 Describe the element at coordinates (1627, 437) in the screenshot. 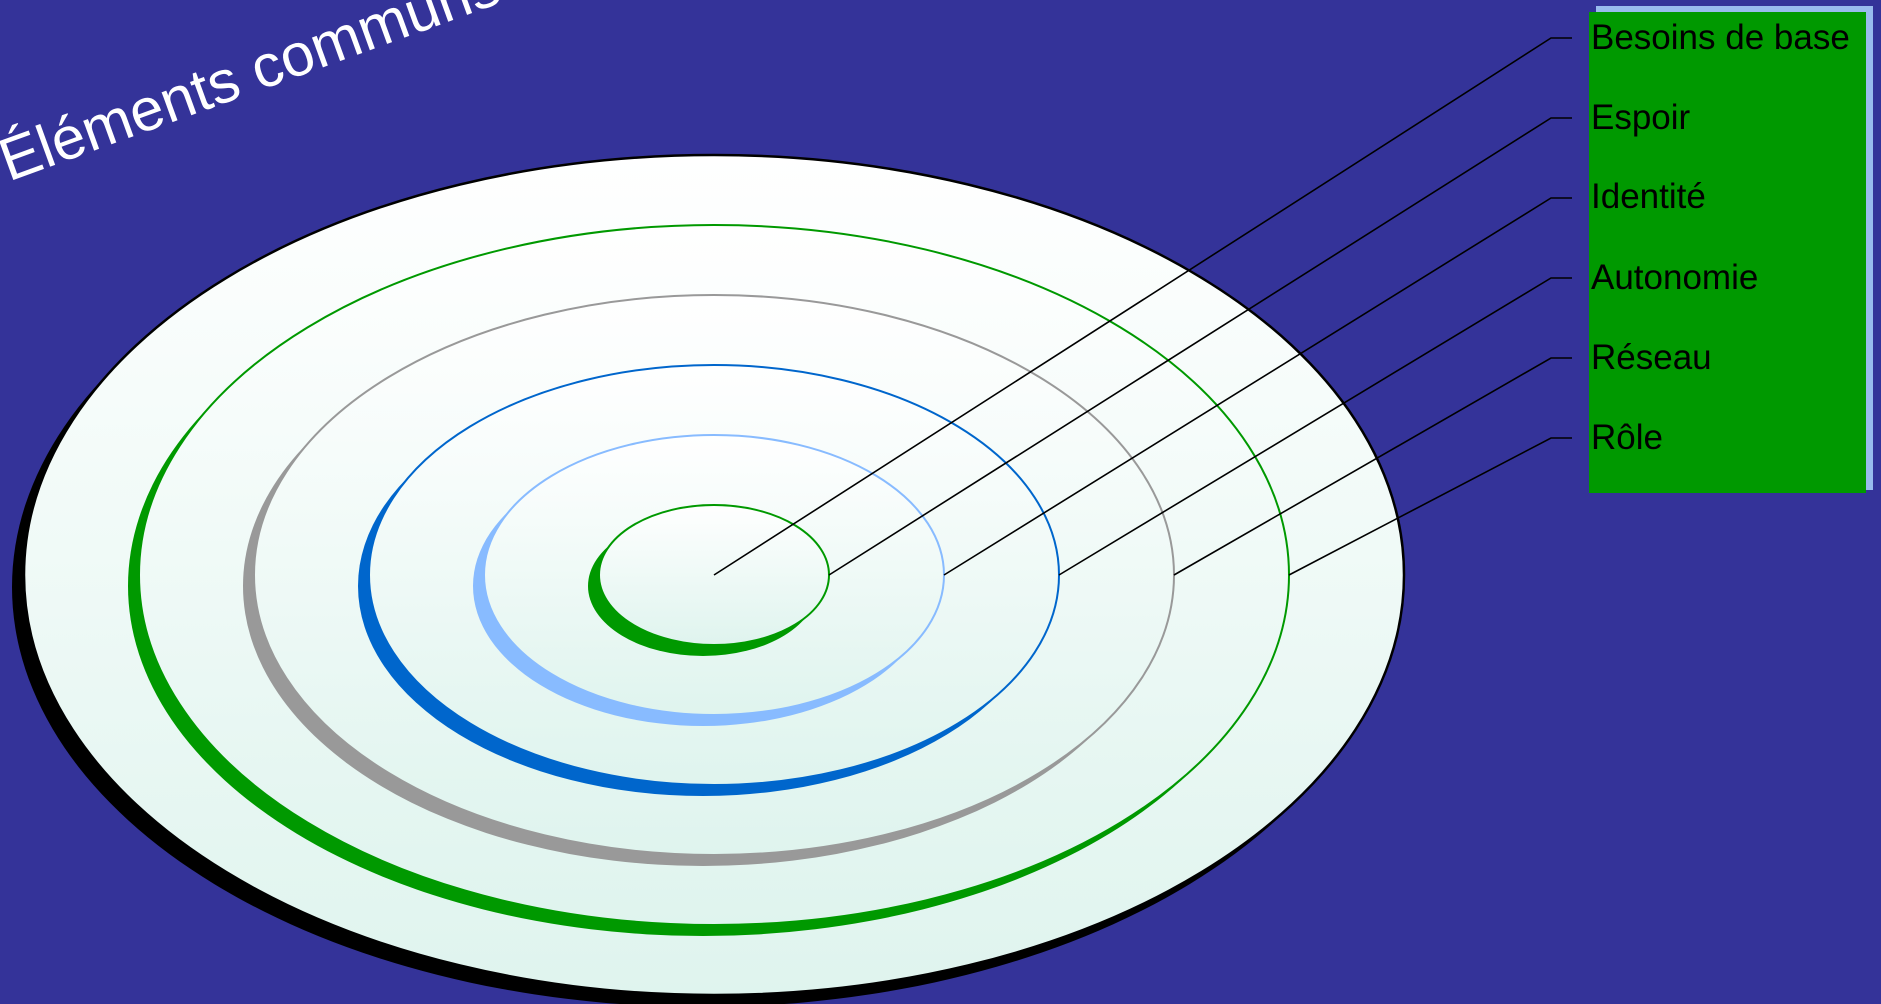

I see `legend-label-role: Rôle` at that location.